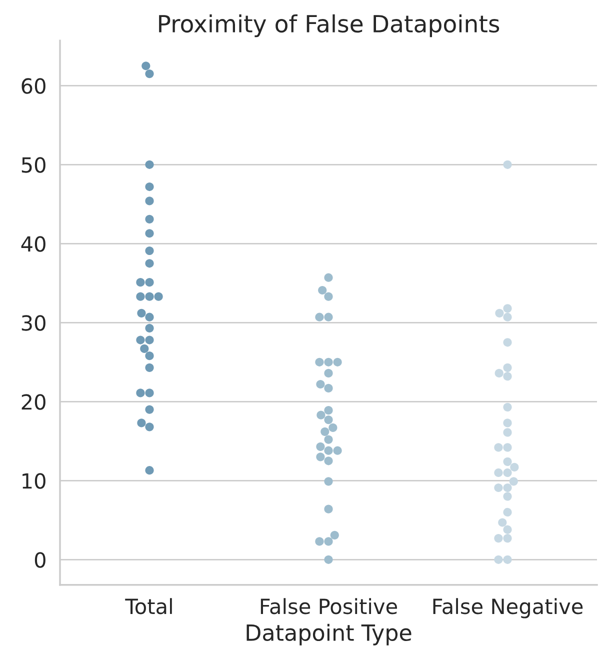 The width and height of the screenshot is (600, 655). Describe the element at coordinates (34, 86) in the screenshot. I see `y-tick-label: 60` at that location.